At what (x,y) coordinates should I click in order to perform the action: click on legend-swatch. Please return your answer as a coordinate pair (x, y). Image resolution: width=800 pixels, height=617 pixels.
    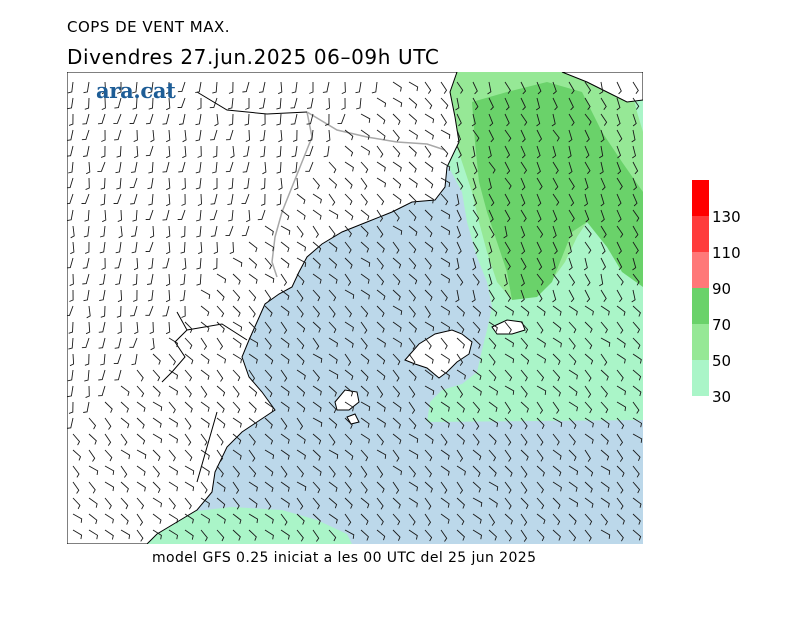
    Looking at the image, I should click on (700, 198).